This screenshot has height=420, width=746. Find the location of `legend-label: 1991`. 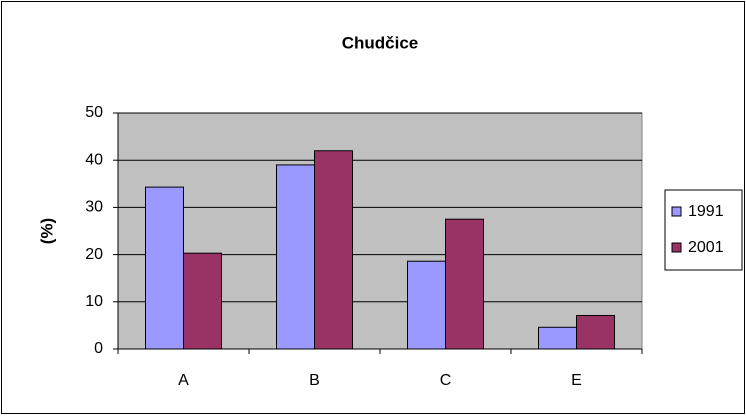

legend-label: 1991 is located at coordinates (706, 211).